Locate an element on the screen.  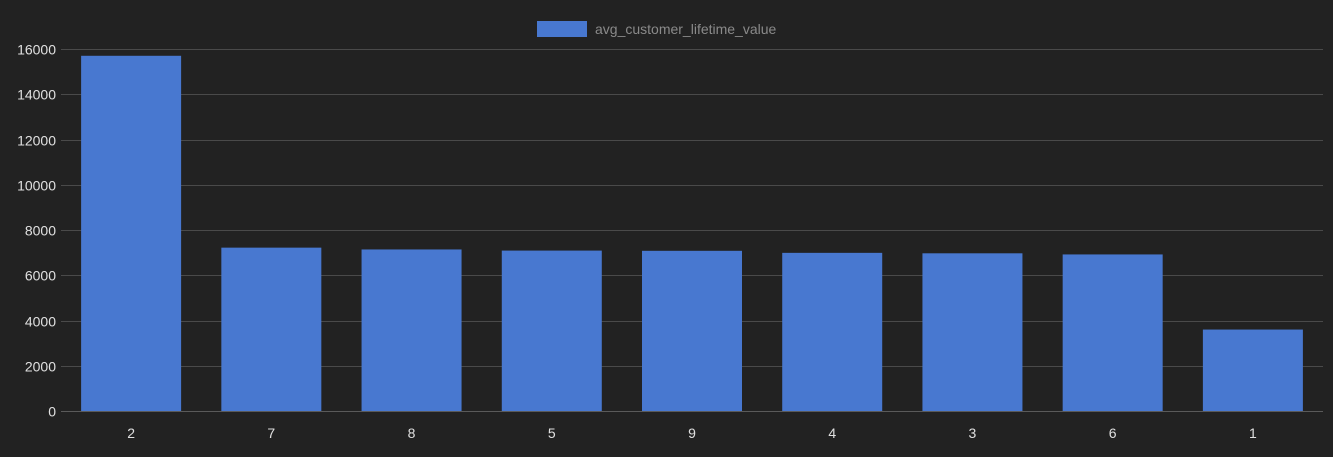
x-tick-label: 9 is located at coordinates (692, 433).